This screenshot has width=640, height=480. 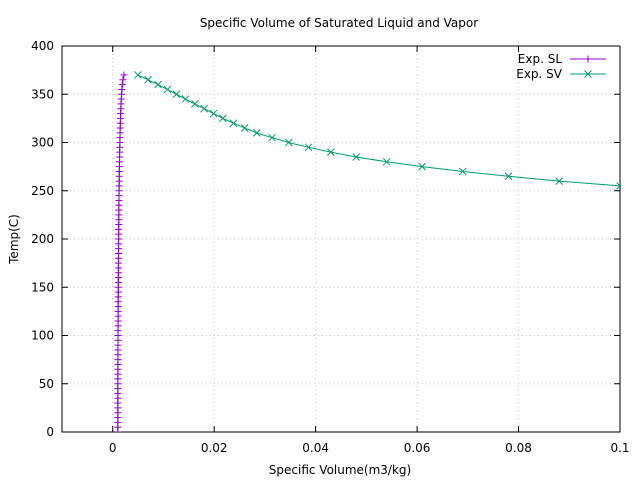 What do you see at coordinates (417, 448) in the screenshot?
I see `x-tick-label: 0.06` at bounding box center [417, 448].